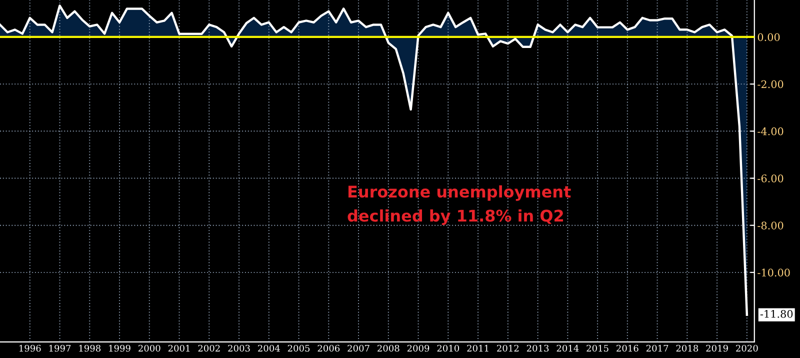  What do you see at coordinates (771, 131) in the screenshot?
I see `y-tick-label: -4.00` at bounding box center [771, 131].